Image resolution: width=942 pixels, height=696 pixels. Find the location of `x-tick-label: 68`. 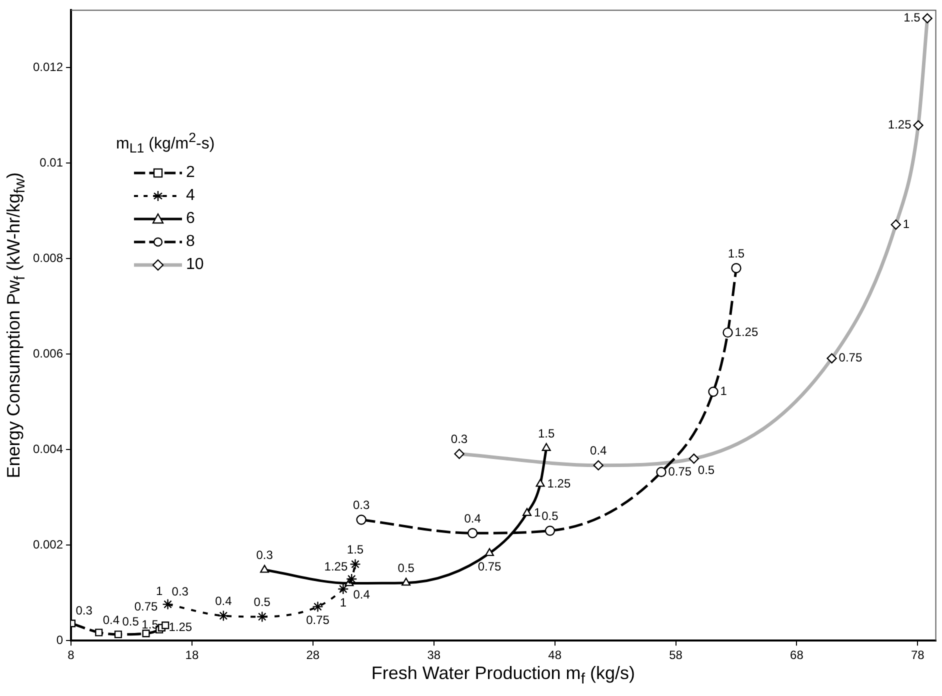

x-tick-label: 68 is located at coordinates (797, 655).